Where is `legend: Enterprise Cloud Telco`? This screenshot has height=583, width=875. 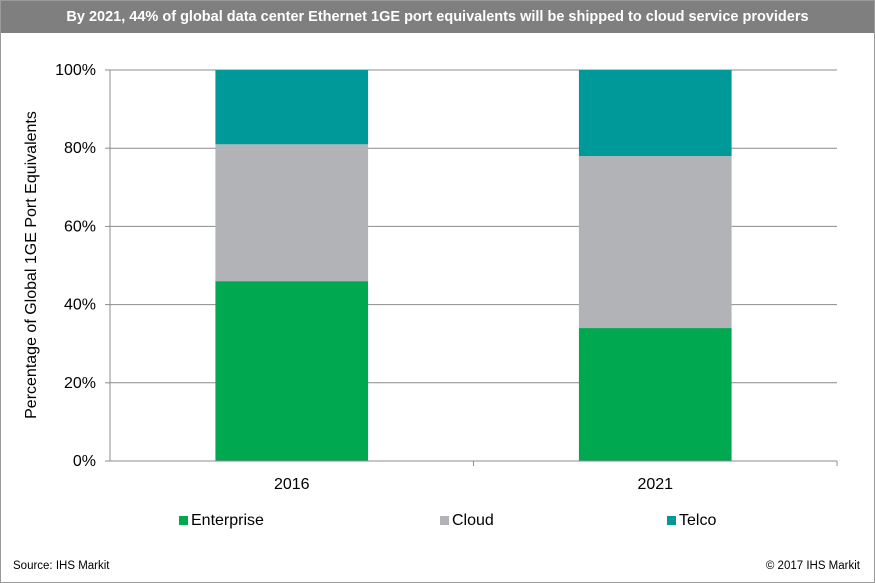 legend: Enterprise Cloud Telco is located at coordinates (447, 520).